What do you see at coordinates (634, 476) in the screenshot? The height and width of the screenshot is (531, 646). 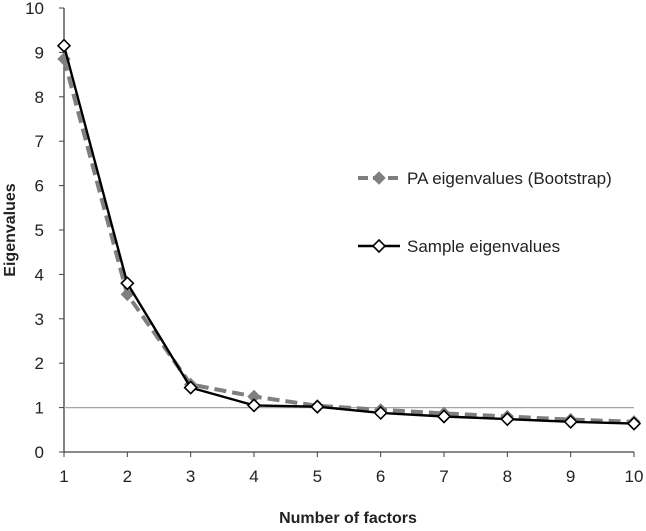 I see `x-tick-label: 10` at bounding box center [634, 476].